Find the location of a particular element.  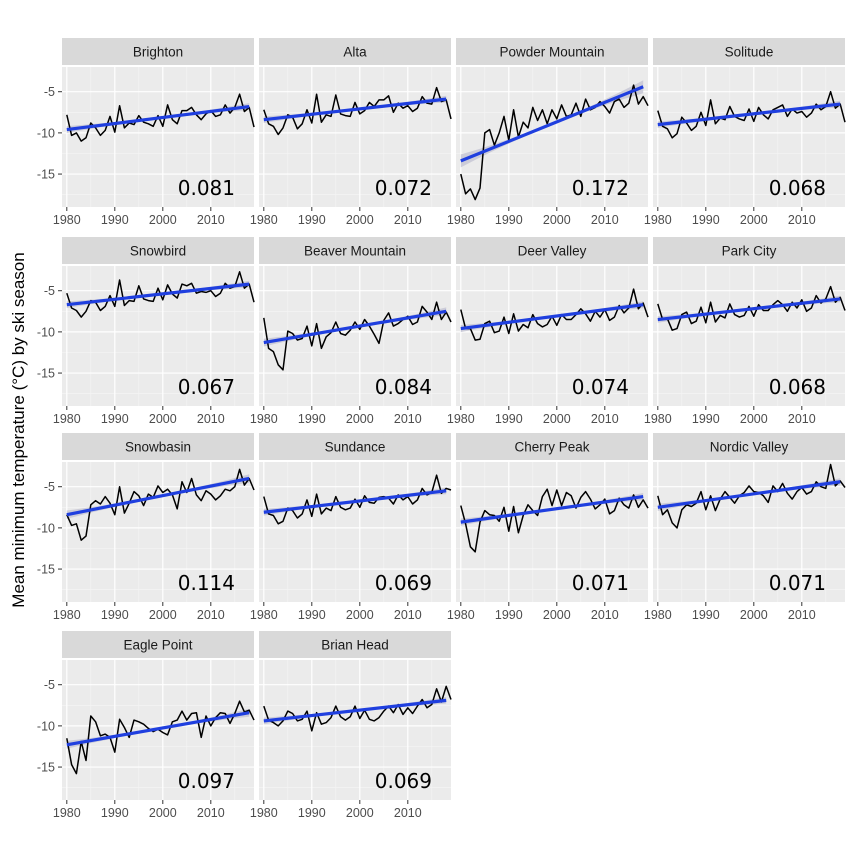

facet-panel: Beaver Mountain 0.084 1980 1990 2000 2010 is located at coordinates (351, 331).